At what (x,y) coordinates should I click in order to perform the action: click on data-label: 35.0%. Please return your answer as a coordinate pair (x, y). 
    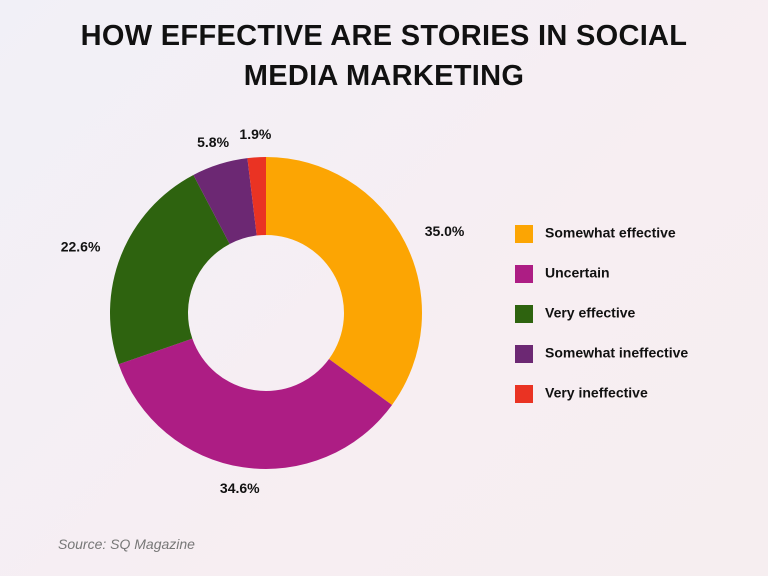
    Looking at the image, I should click on (445, 231).